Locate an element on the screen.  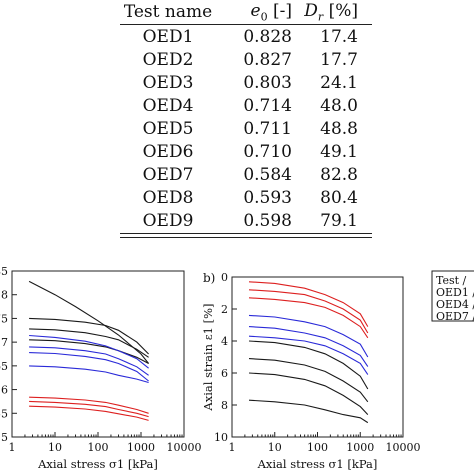
y-tick-label: 0.8 is located at coordinates (4, 295).